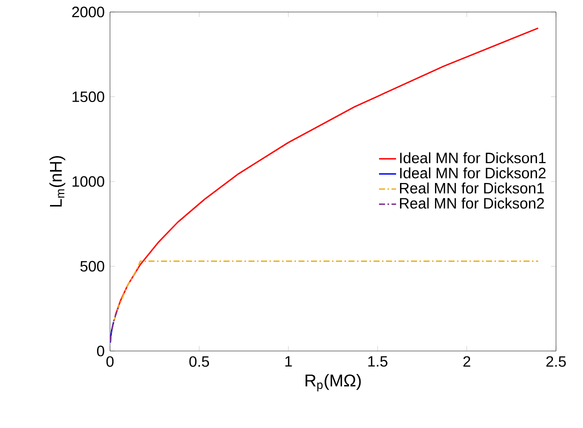 The height and width of the screenshot is (428, 583). I want to click on y-tick-label: 0, so click(100, 351).